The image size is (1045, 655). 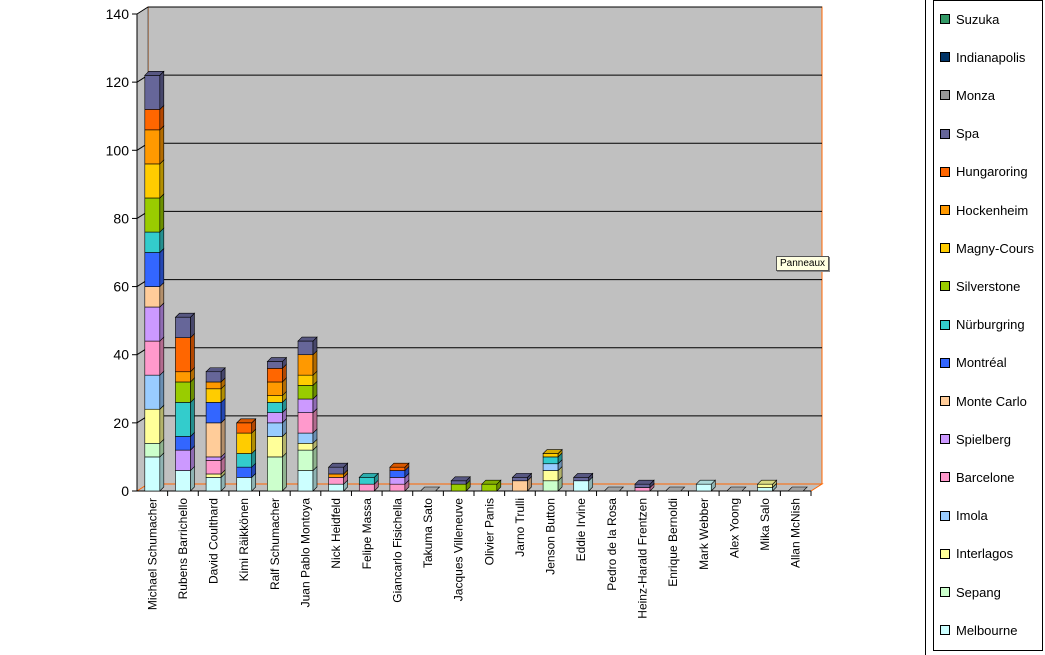 What do you see at coordinates (985, 477) in the screenshot?
I see `legend-label: Barcelone` at bounding box center [985, 477].